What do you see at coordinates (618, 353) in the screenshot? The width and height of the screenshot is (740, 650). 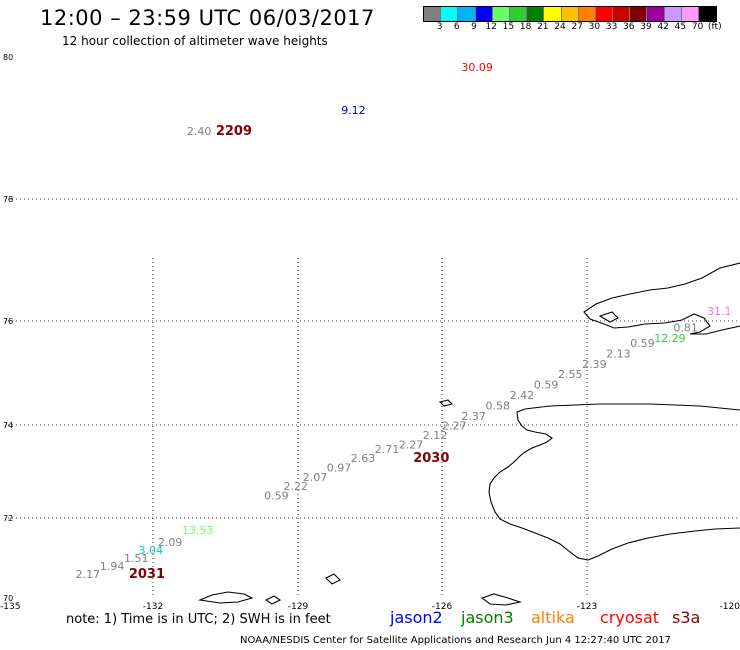 I see `wave-height-value: 2.13` at bounding box center [618, 353].